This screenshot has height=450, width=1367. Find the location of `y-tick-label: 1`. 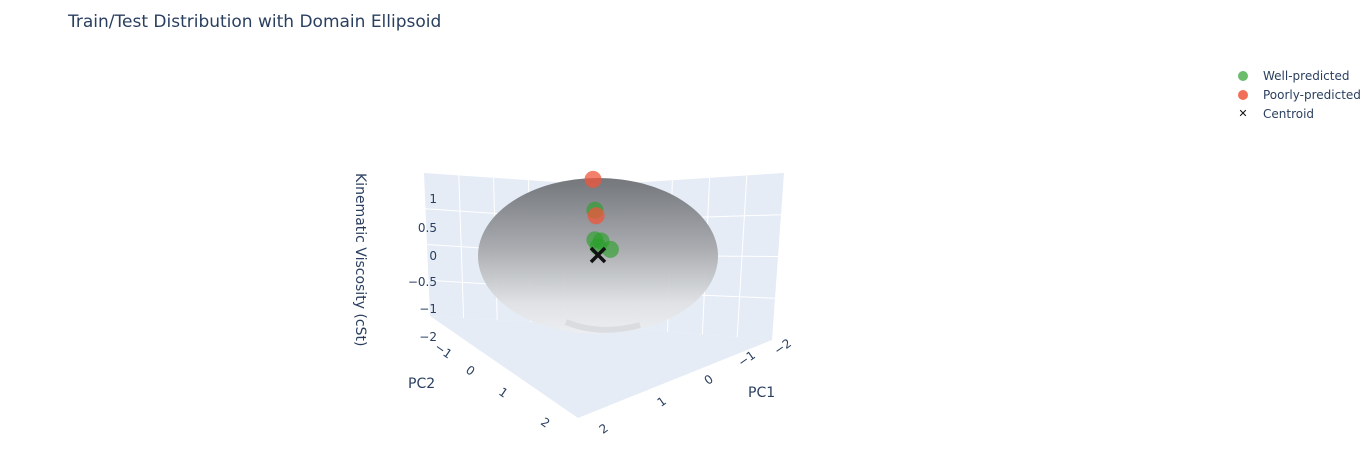

y-tick-label: 1 is located at coordinates (503, 393).